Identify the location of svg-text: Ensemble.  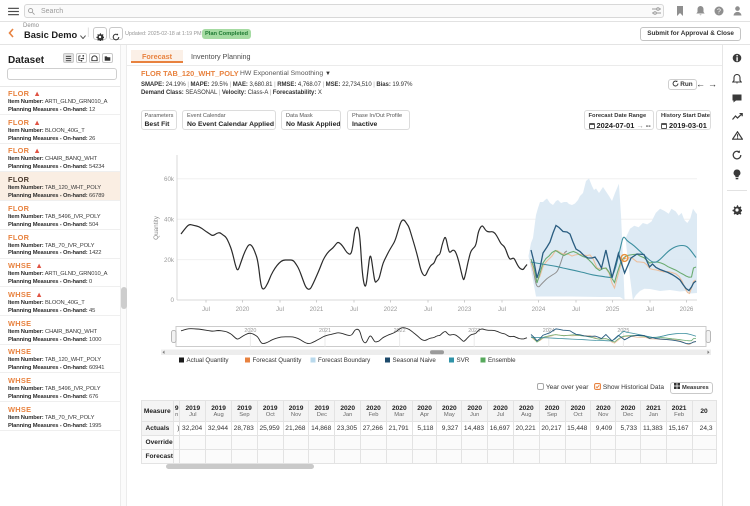
(502, 360).